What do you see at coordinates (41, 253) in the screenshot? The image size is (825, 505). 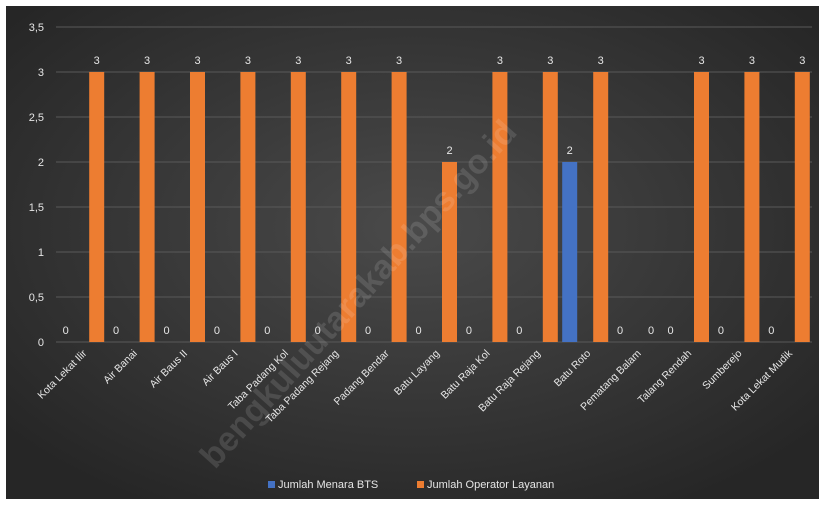 I see `y-tick-label: 1` at bounding box center [41, 253].